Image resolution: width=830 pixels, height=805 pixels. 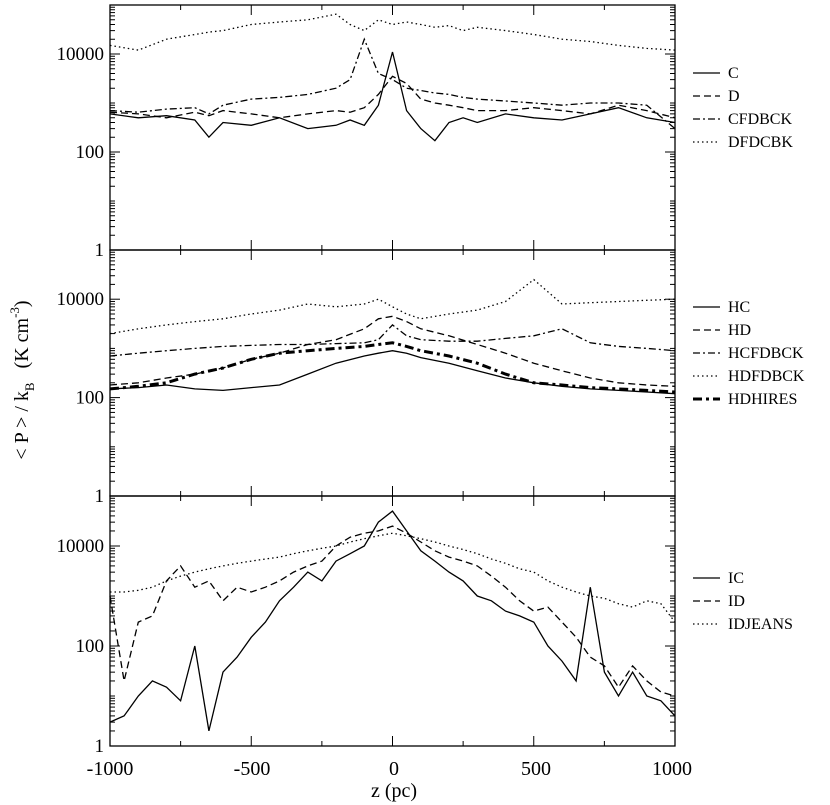 I want to click on x-tick-label-0: -1000, so click(x=110, y=769).